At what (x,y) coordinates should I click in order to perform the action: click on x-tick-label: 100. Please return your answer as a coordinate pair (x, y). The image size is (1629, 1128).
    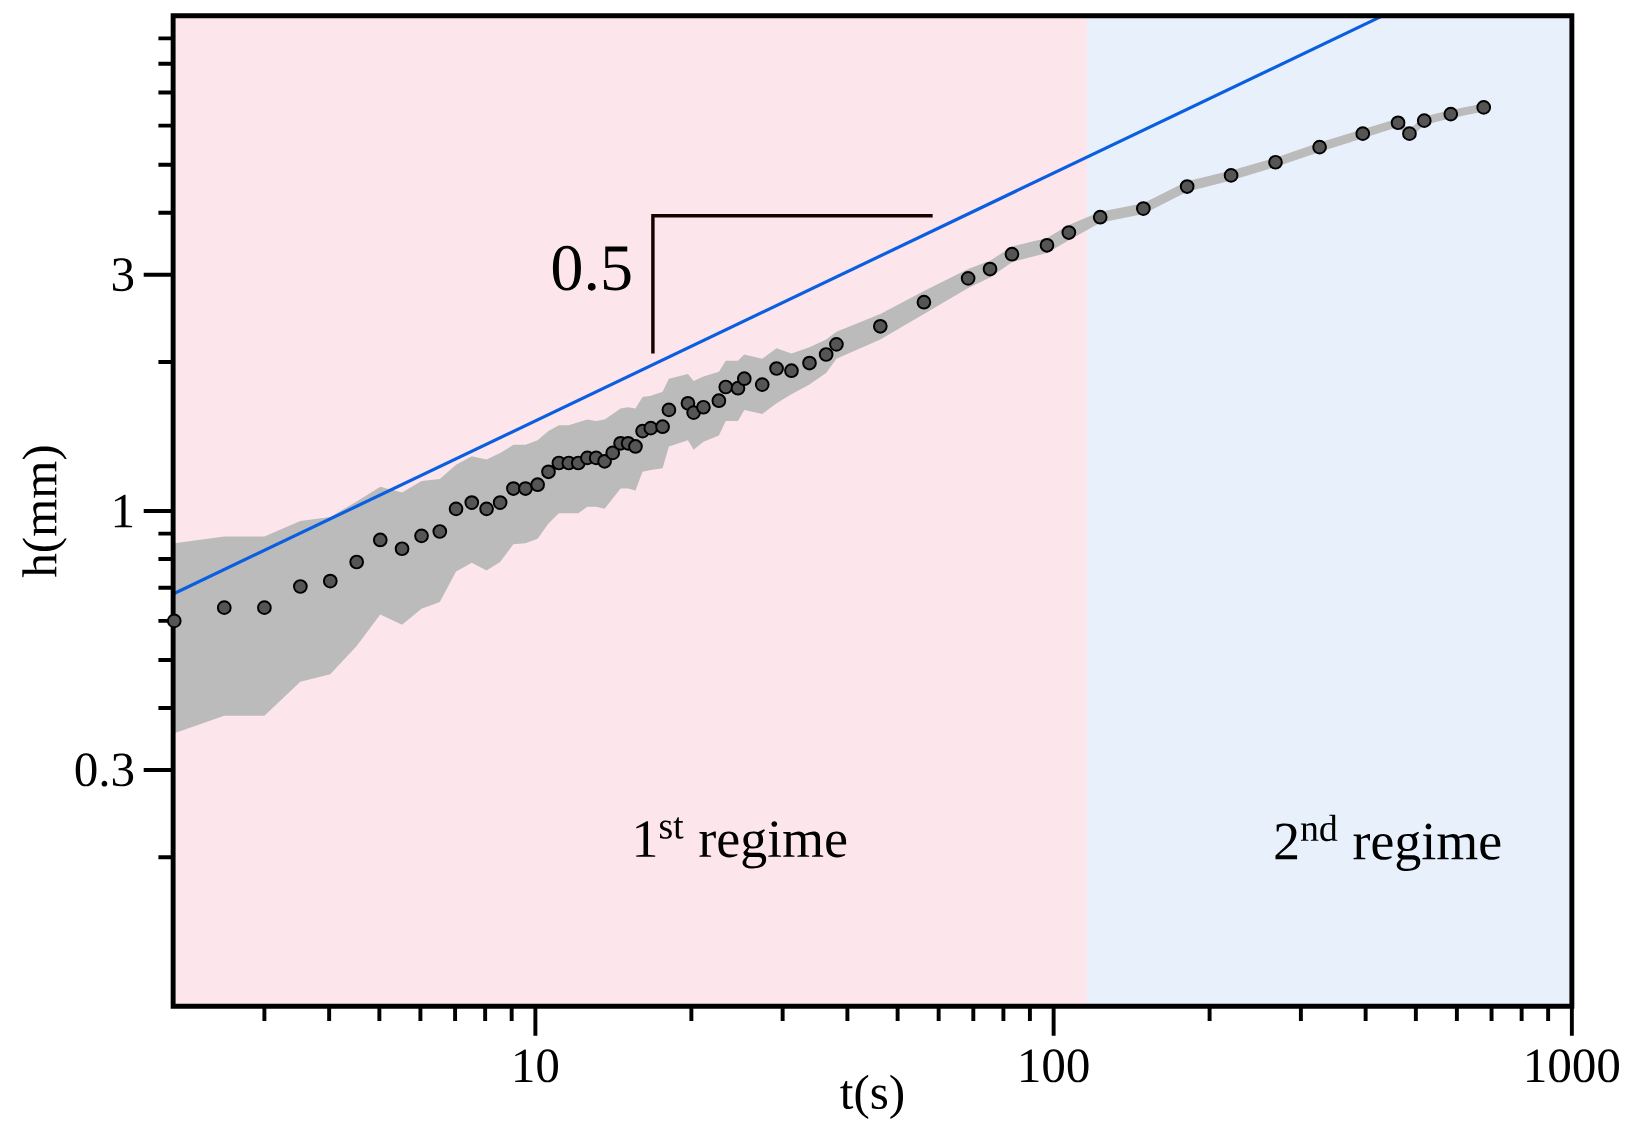
    Looking at the image, I should click on (1055, 1066).